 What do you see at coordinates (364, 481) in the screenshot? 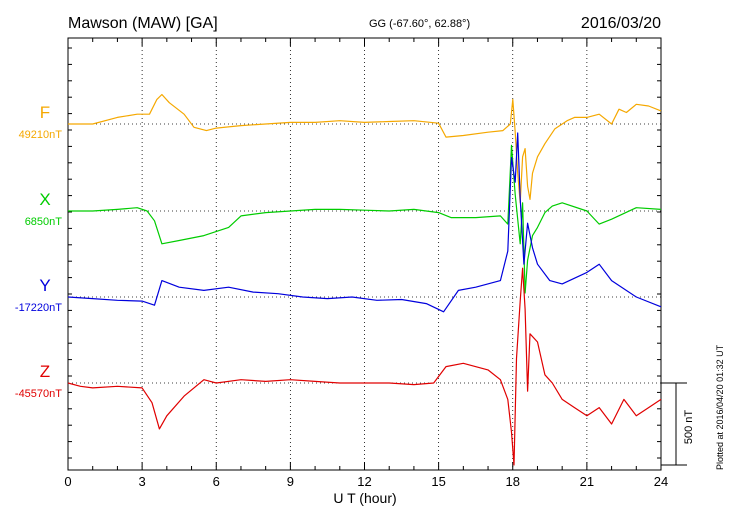
I see `x-tick-label: 12` at bounding box center [364, 481].